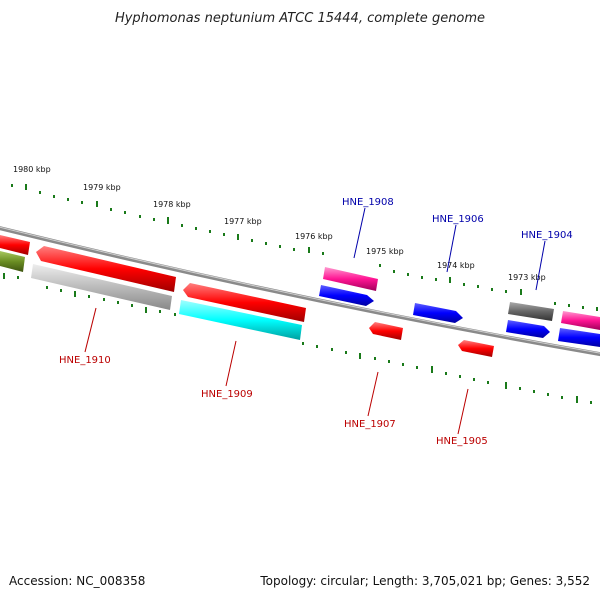 The image size is (600, 600). I want to click on gene-label-hne1910: HNE_1910, so click(85, 360).